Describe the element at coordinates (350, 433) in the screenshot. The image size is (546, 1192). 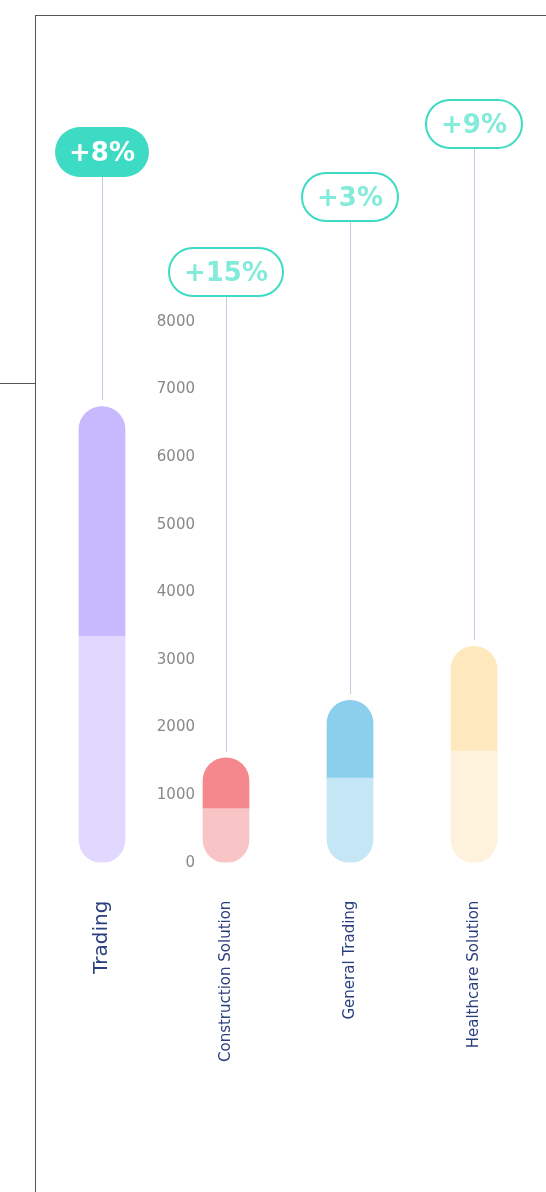
I see `callout: +3%` at that location.